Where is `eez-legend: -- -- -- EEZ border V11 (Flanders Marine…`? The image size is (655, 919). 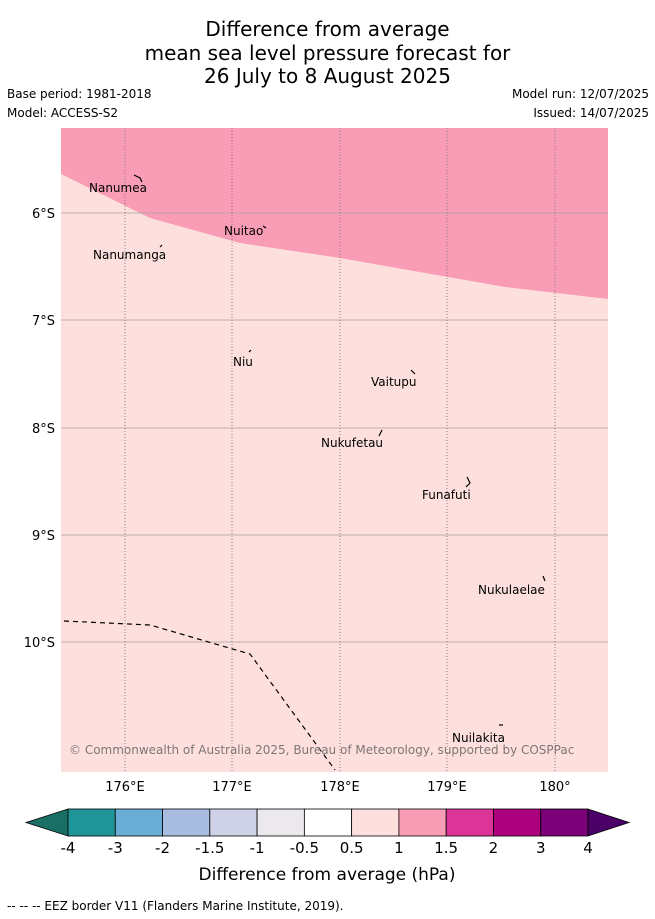
eez-legend: -- -- -- EEZ border V11 (Flanders Marine… is located at coordinates (175, 906).